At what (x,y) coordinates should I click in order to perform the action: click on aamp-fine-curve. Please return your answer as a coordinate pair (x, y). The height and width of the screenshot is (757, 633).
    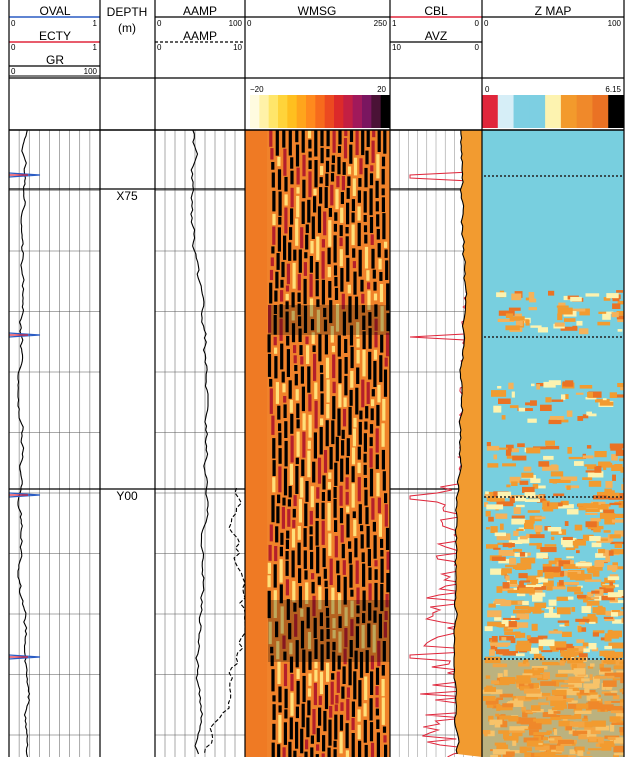
    Looking at the image, I should click on (224, 620).